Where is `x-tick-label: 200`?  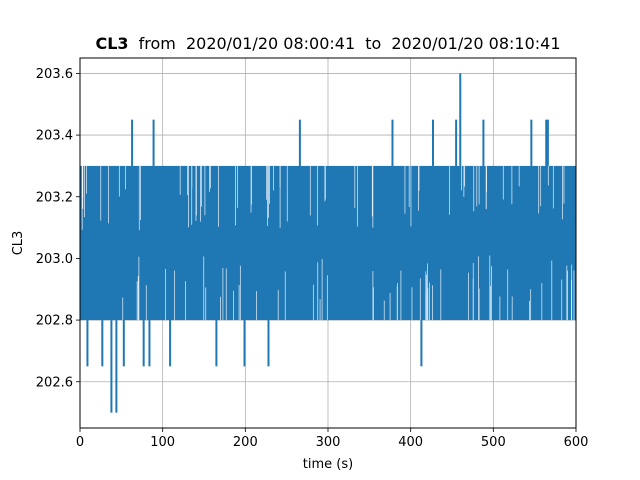
x-tick-label: 200 is located at coordinates (245, 442).